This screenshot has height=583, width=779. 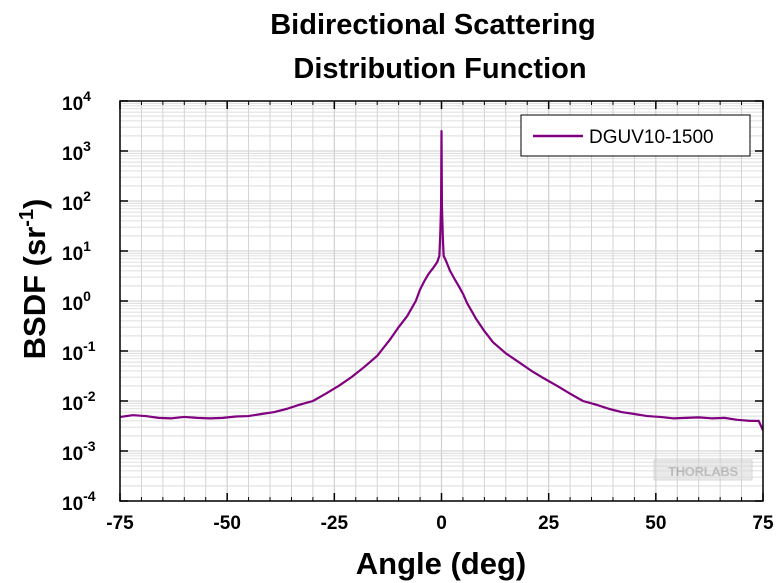 I want to click on legend: DGUV10-1500, so click(x=635, y=135).